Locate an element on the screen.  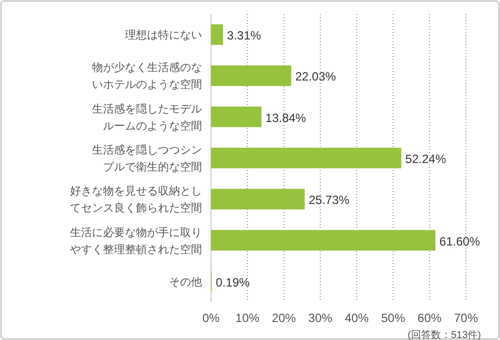
text: (回答数：513件) is located at coordinates (444, 334).